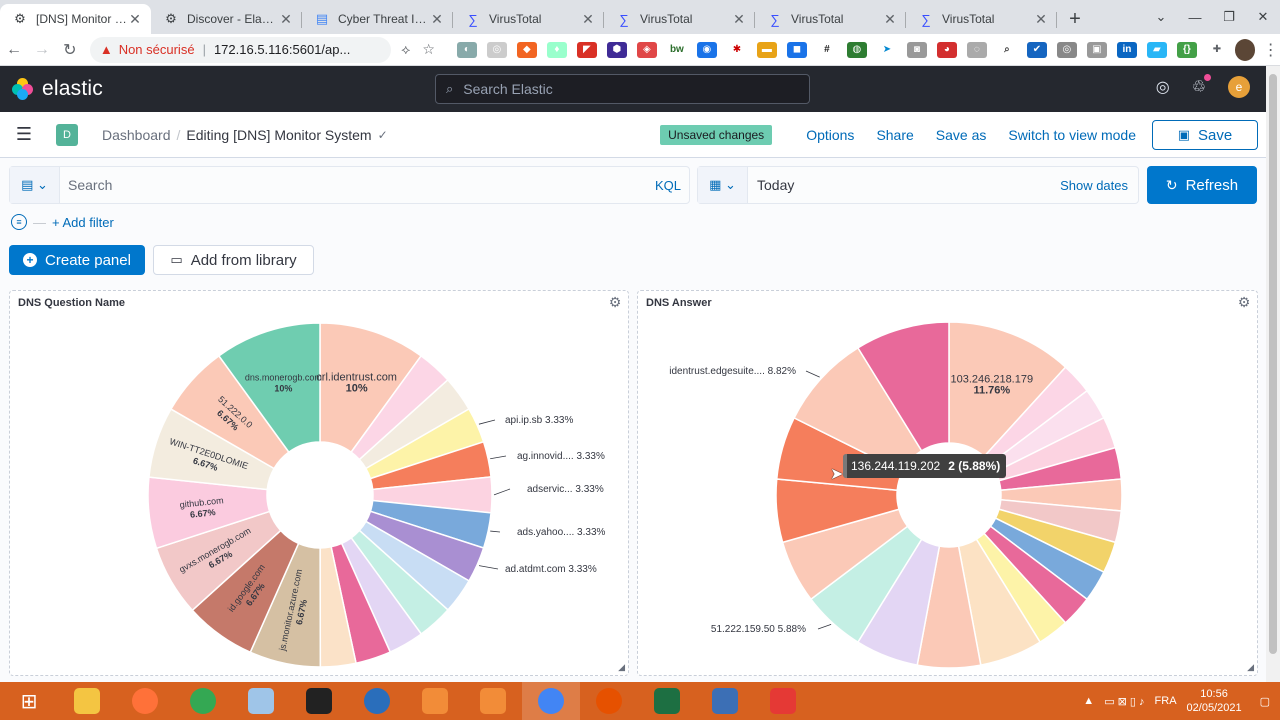 This screenshot has width=1280, height=720. Describe the element at coordinates (1270, 50) in the screenshot. I see `browser-menu-icon: ⋮` at that location.